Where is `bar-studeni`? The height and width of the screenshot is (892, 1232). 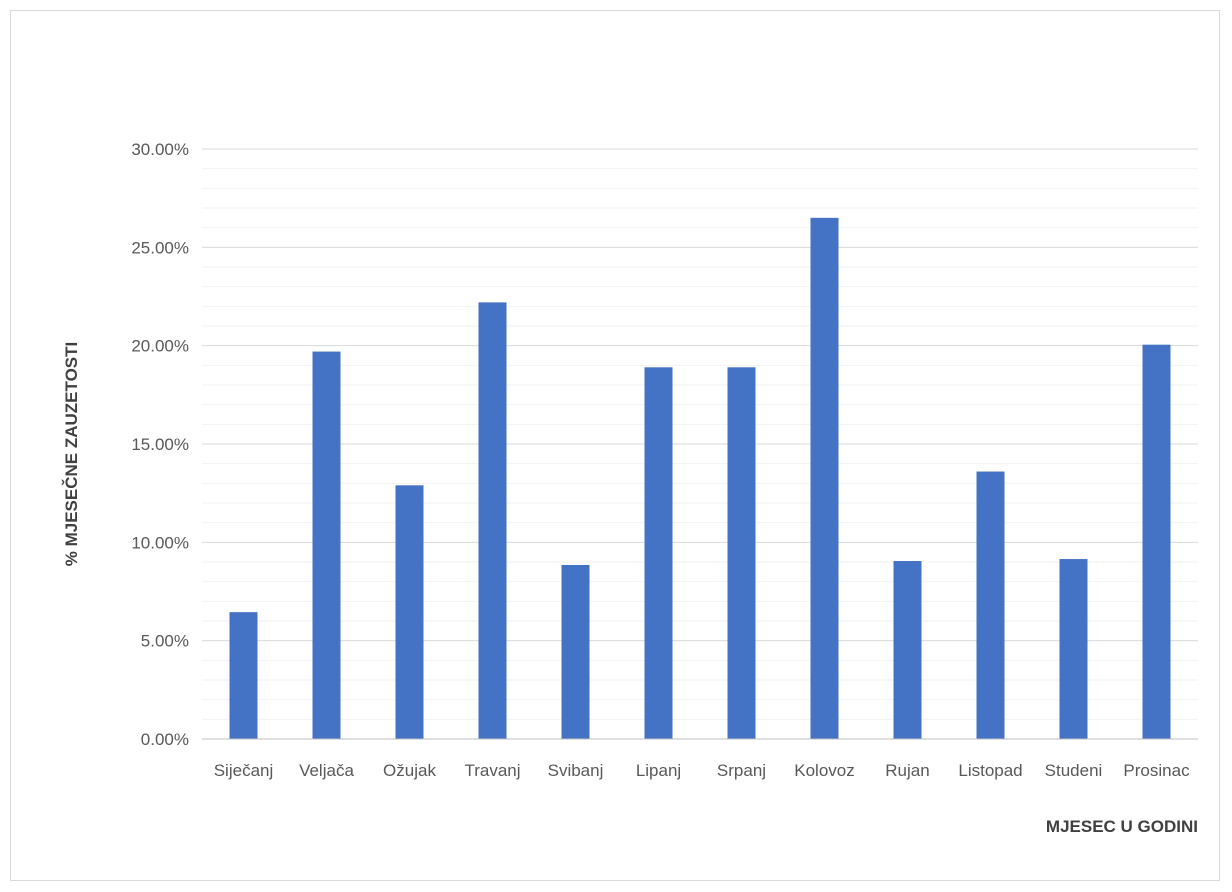
bar-studeni is located at coordinates (1073, 649).